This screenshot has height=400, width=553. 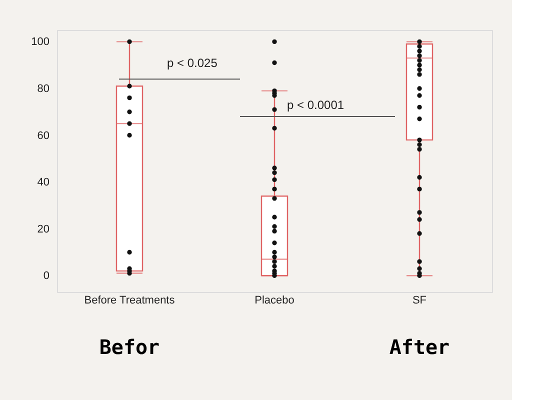 What do you see at coordinates (192, 63) in the screenshot?
I see `annotation: p < 0.025` at bounding box center [192, 63].